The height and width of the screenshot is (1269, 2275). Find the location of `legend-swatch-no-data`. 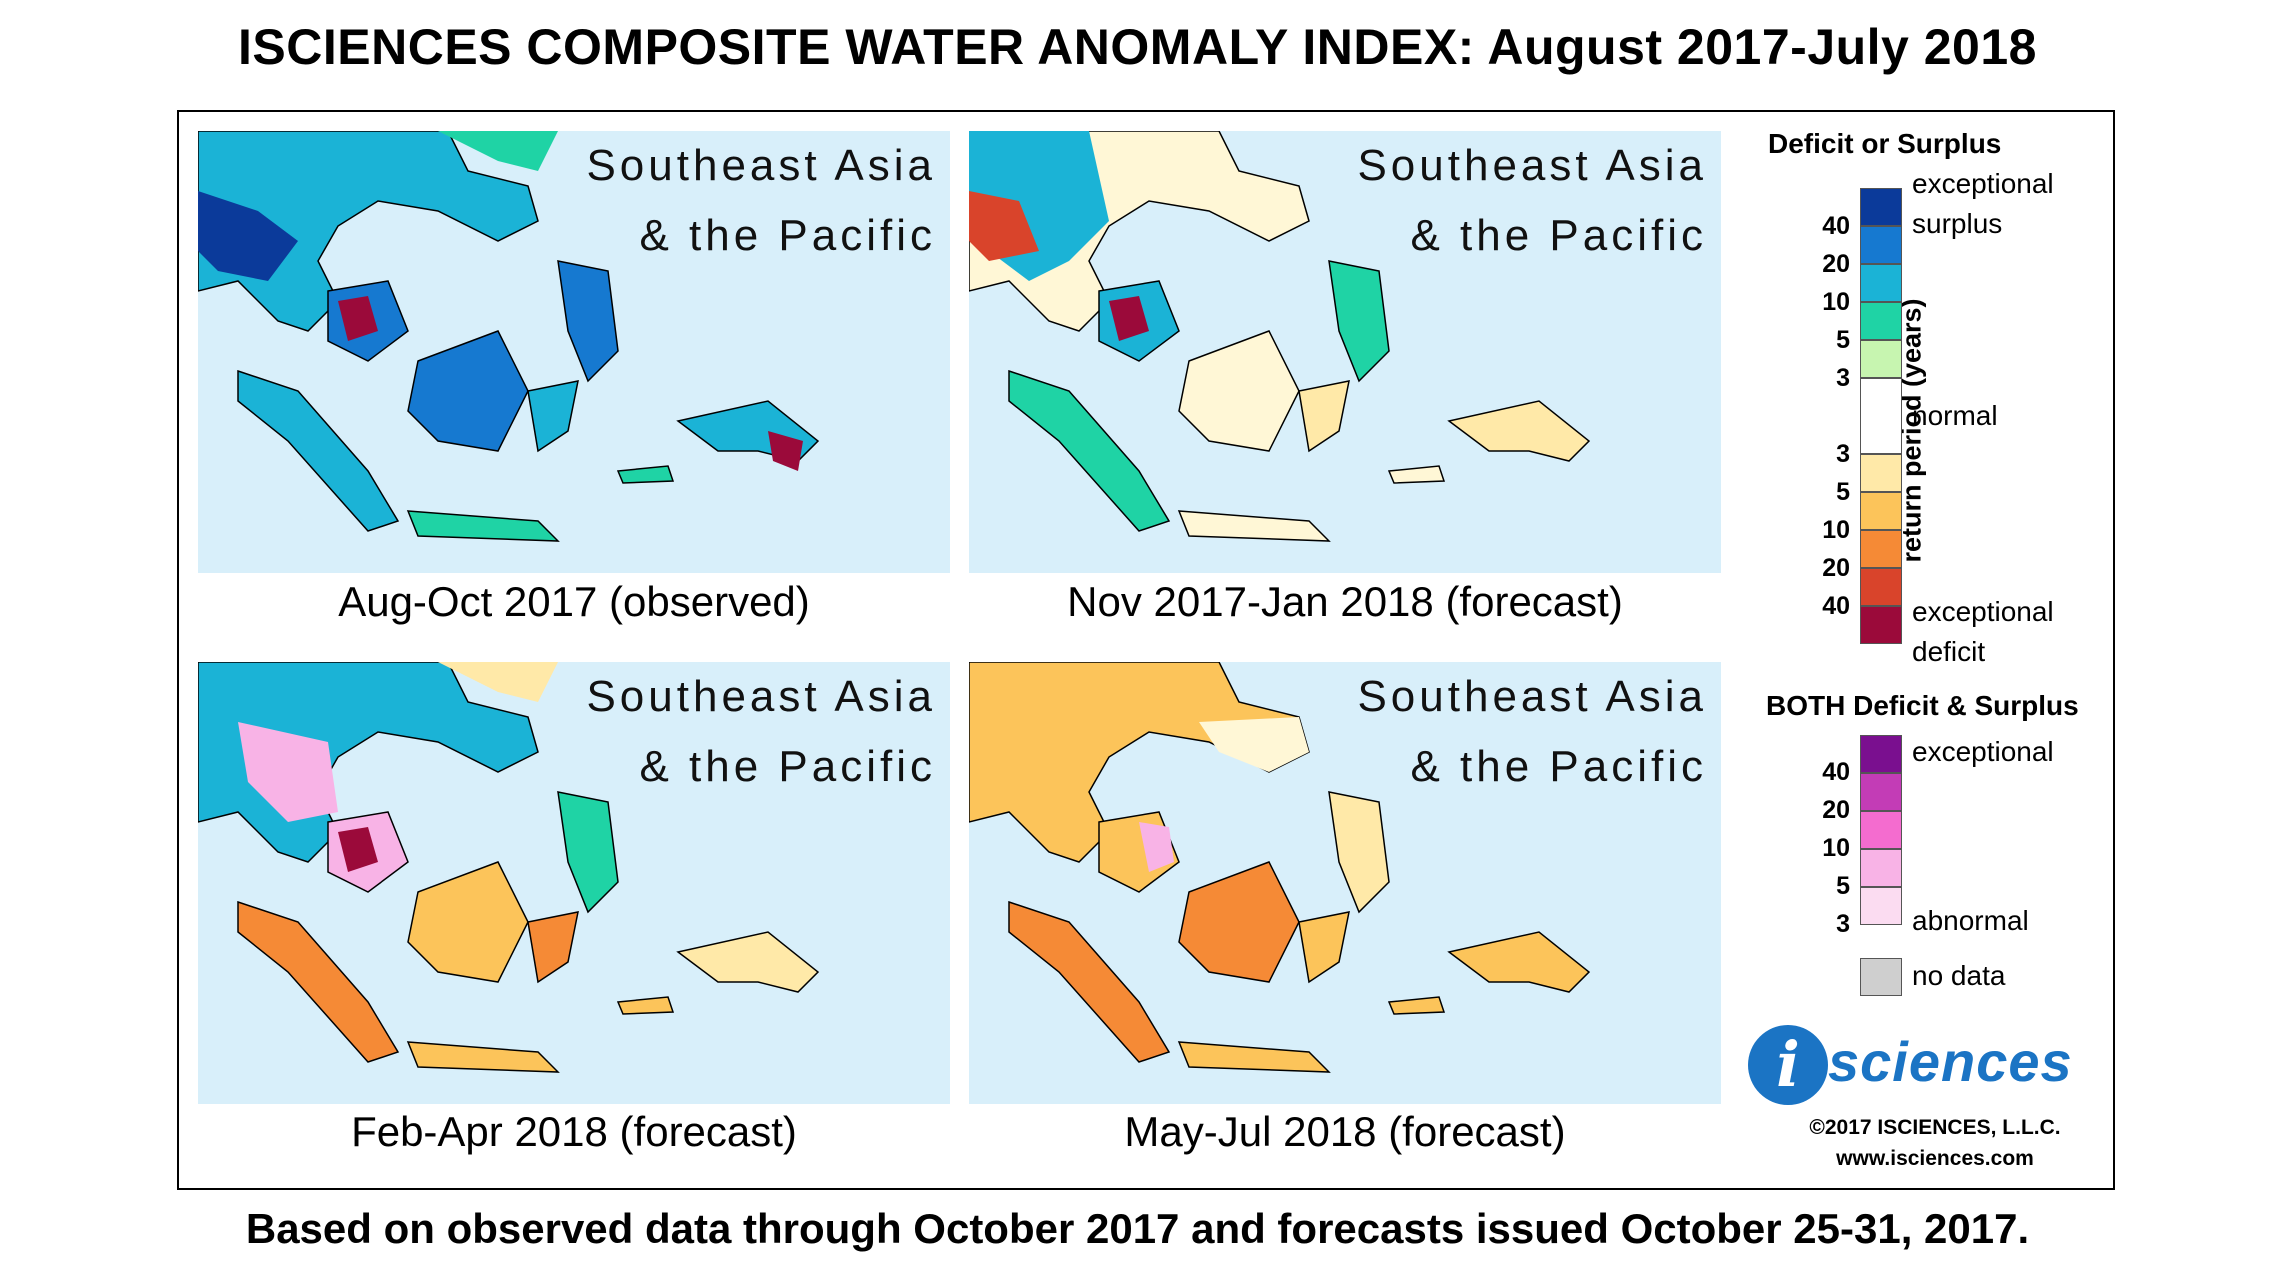

legend-swatch-no-data is located at coordinates (1881, 977).